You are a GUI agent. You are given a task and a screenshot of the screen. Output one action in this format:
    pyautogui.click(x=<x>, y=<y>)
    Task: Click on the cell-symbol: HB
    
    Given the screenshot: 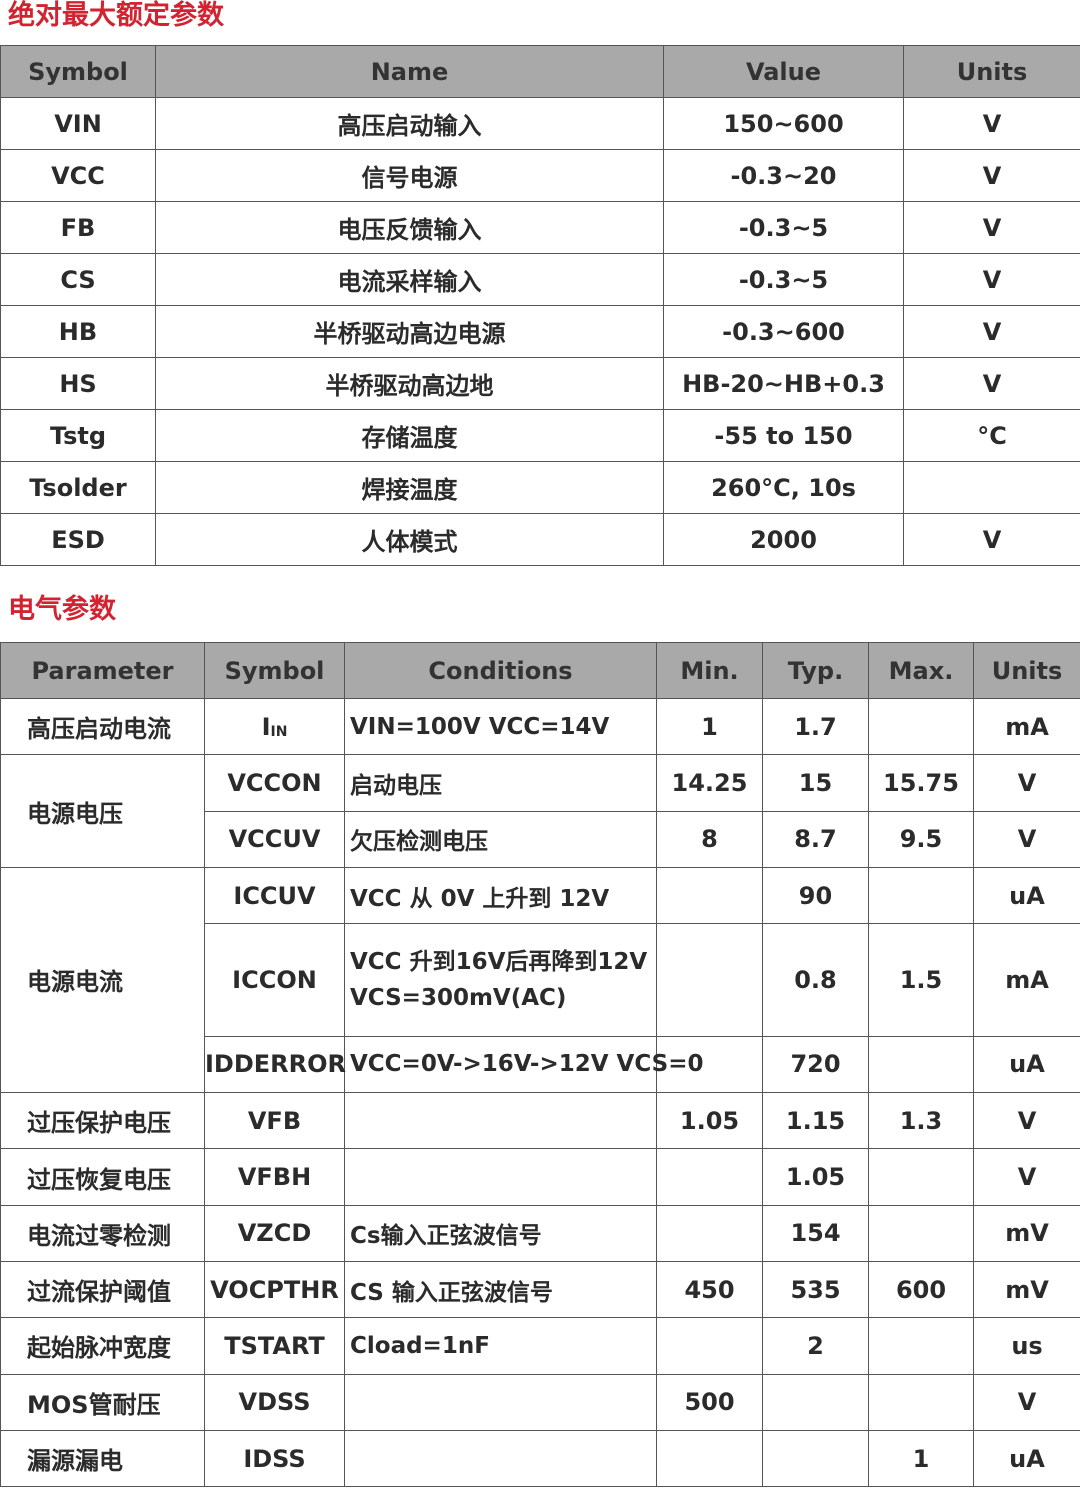 What is the action you would take?
    pyautogui.click(x=78, y=331)
    